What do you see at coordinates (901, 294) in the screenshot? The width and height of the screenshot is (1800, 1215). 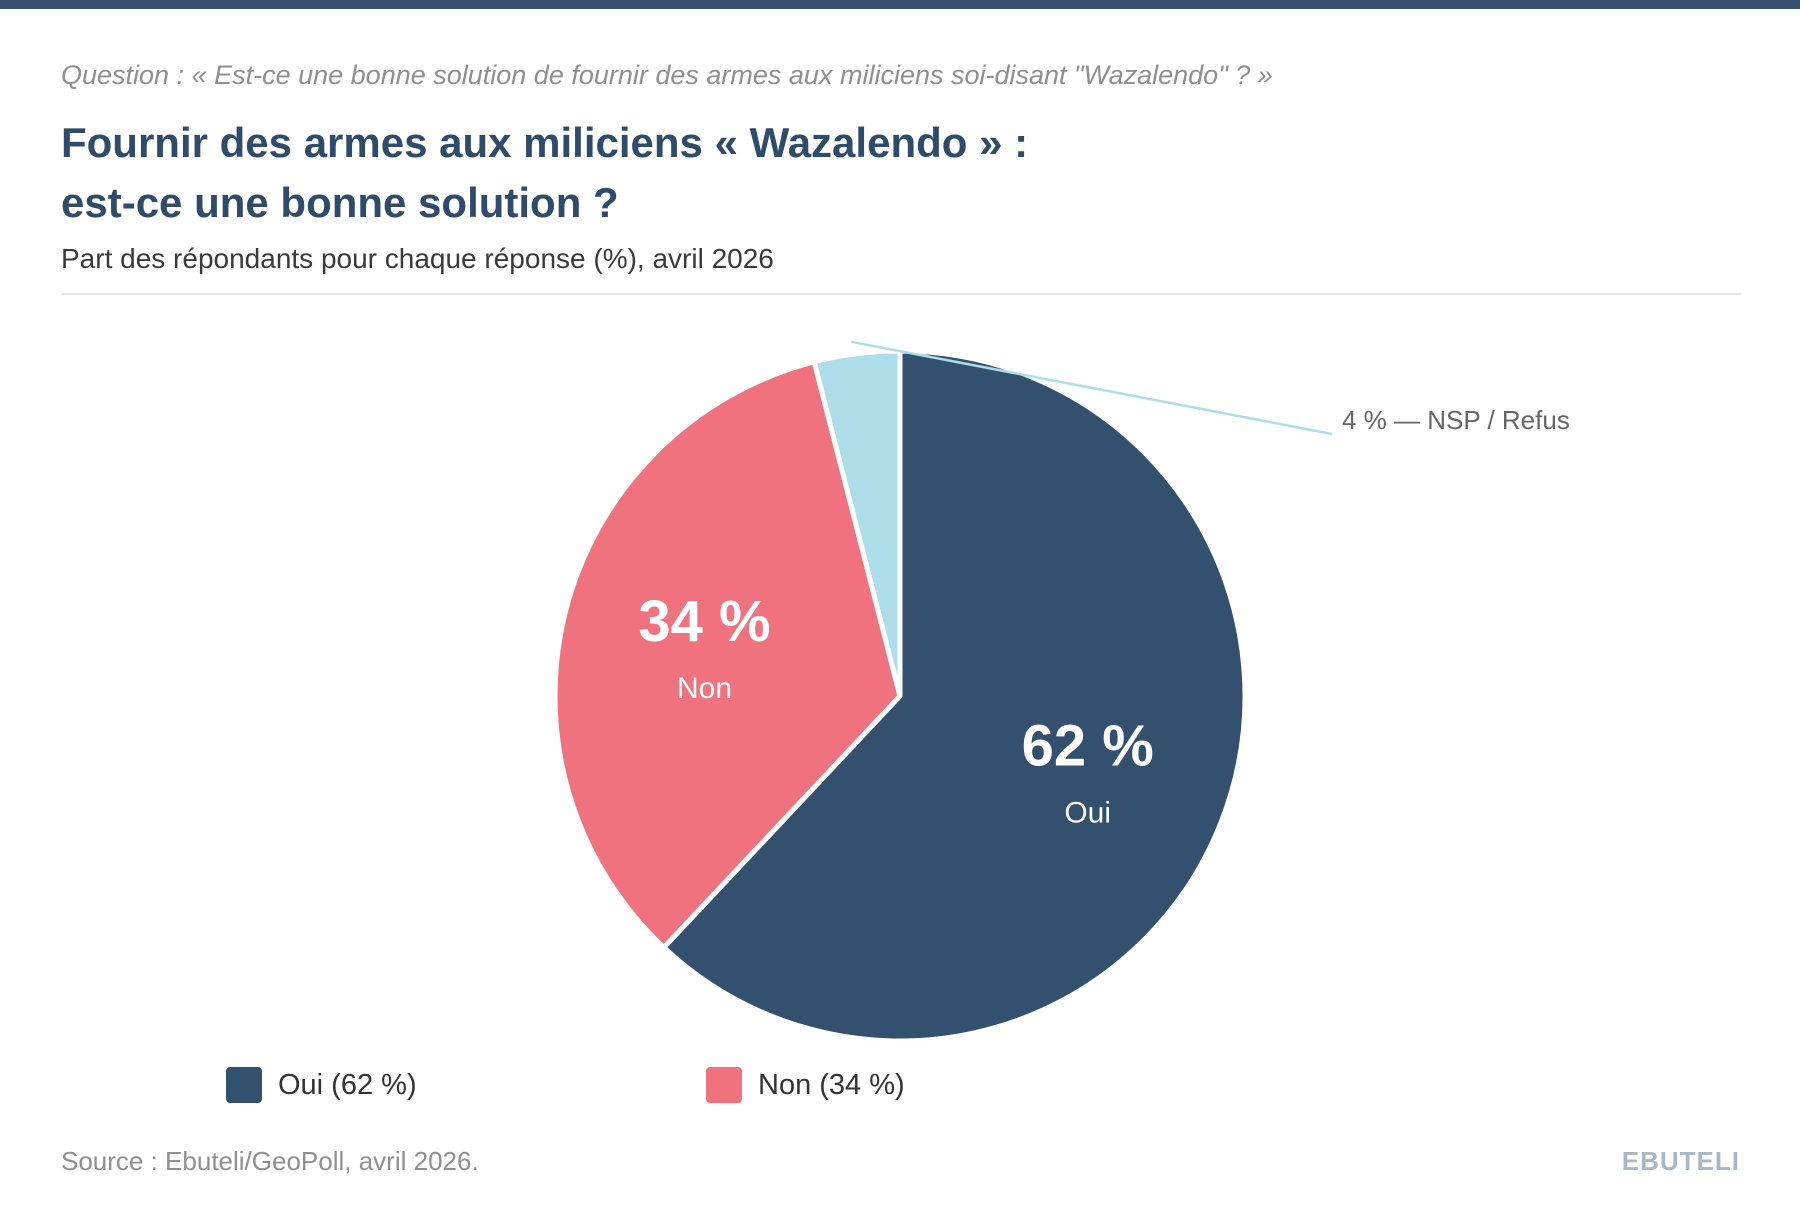 I see `header-divider` at bounding box center [901, 294].